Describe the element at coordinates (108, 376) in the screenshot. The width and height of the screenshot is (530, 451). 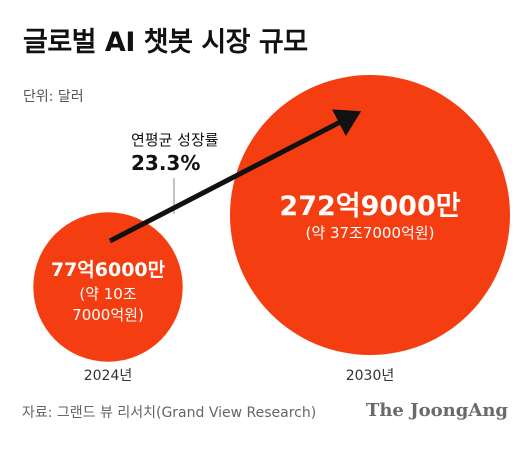
I see `category-label-0: 2024년` at that location.